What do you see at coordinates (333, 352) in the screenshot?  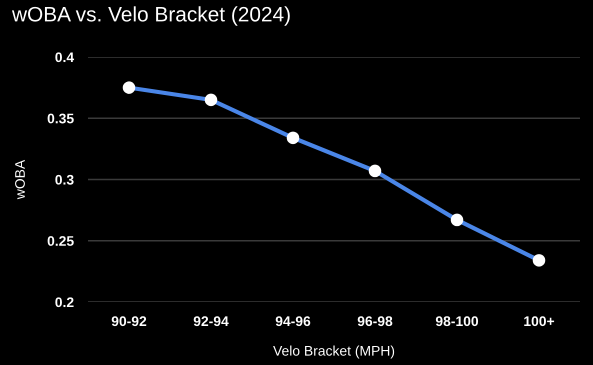 I see `x-axis-title: Velo Bracket (MPH)` at bounding box center [333, 352].